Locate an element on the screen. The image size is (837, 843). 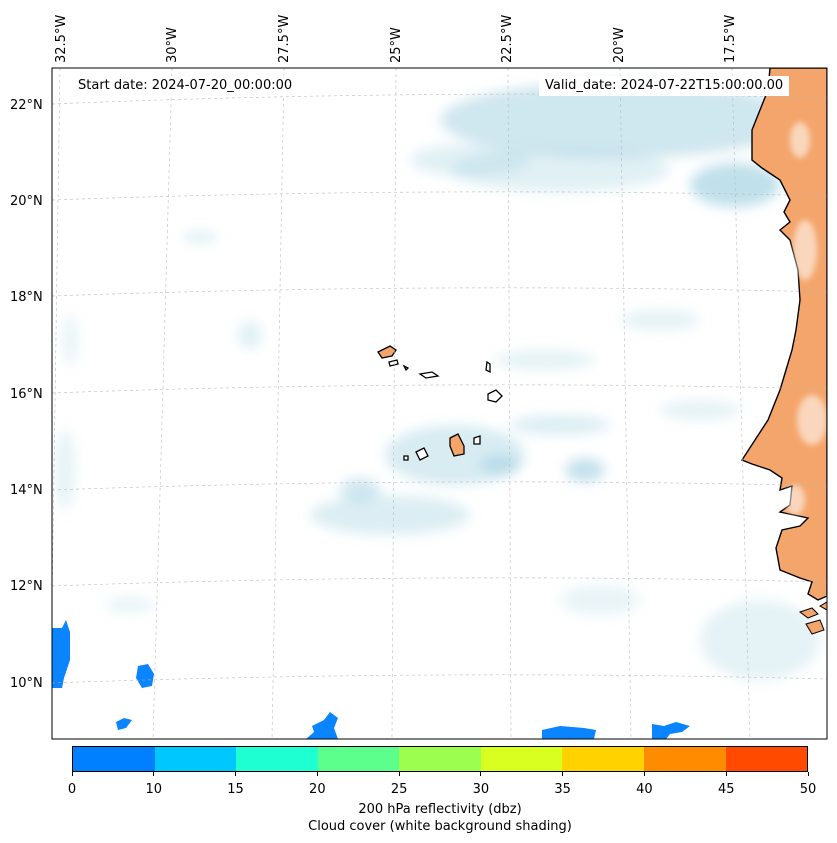
parallel-10n is located at coordinates (439, 679).